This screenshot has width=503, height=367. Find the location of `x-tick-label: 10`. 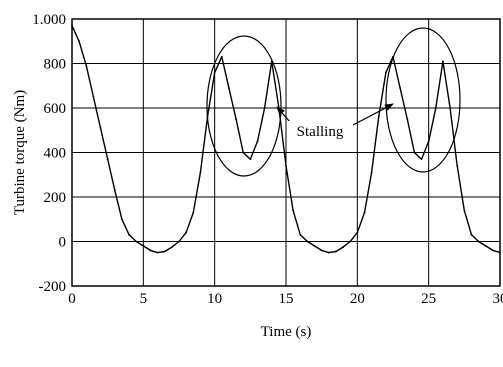

x-tick-label: 10 is located at coordinates (214, 299).